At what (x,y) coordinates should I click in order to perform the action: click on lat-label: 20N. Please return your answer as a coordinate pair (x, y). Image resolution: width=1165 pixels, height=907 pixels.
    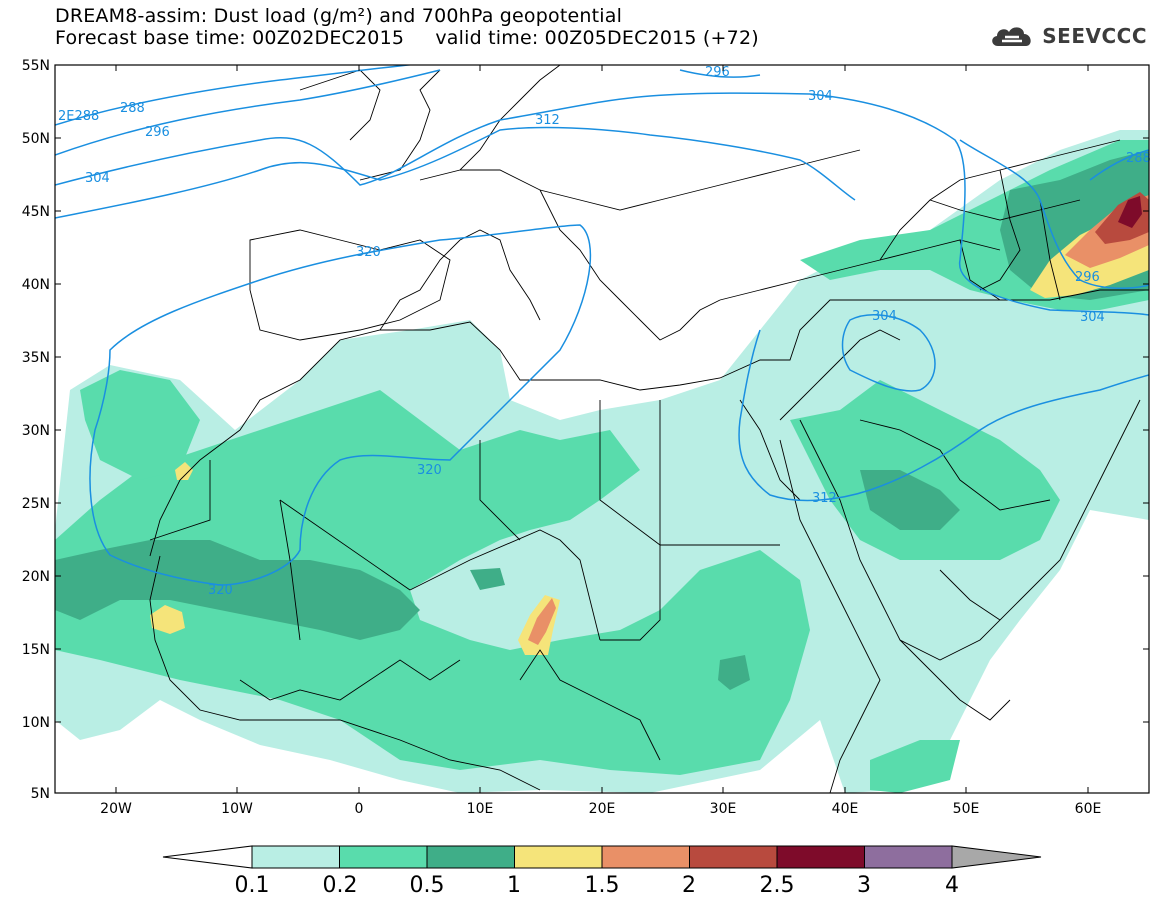
    Looking at the image, I should click on (36, 577).